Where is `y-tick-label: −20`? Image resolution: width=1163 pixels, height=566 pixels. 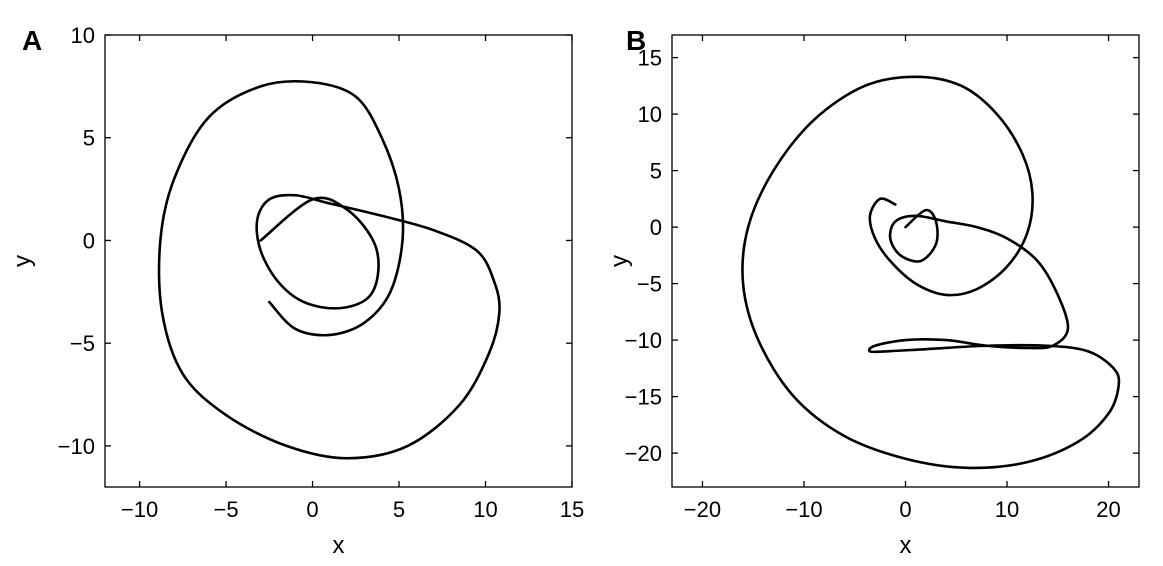
y-tick-label: −20 is located at coordinates (643, 453).